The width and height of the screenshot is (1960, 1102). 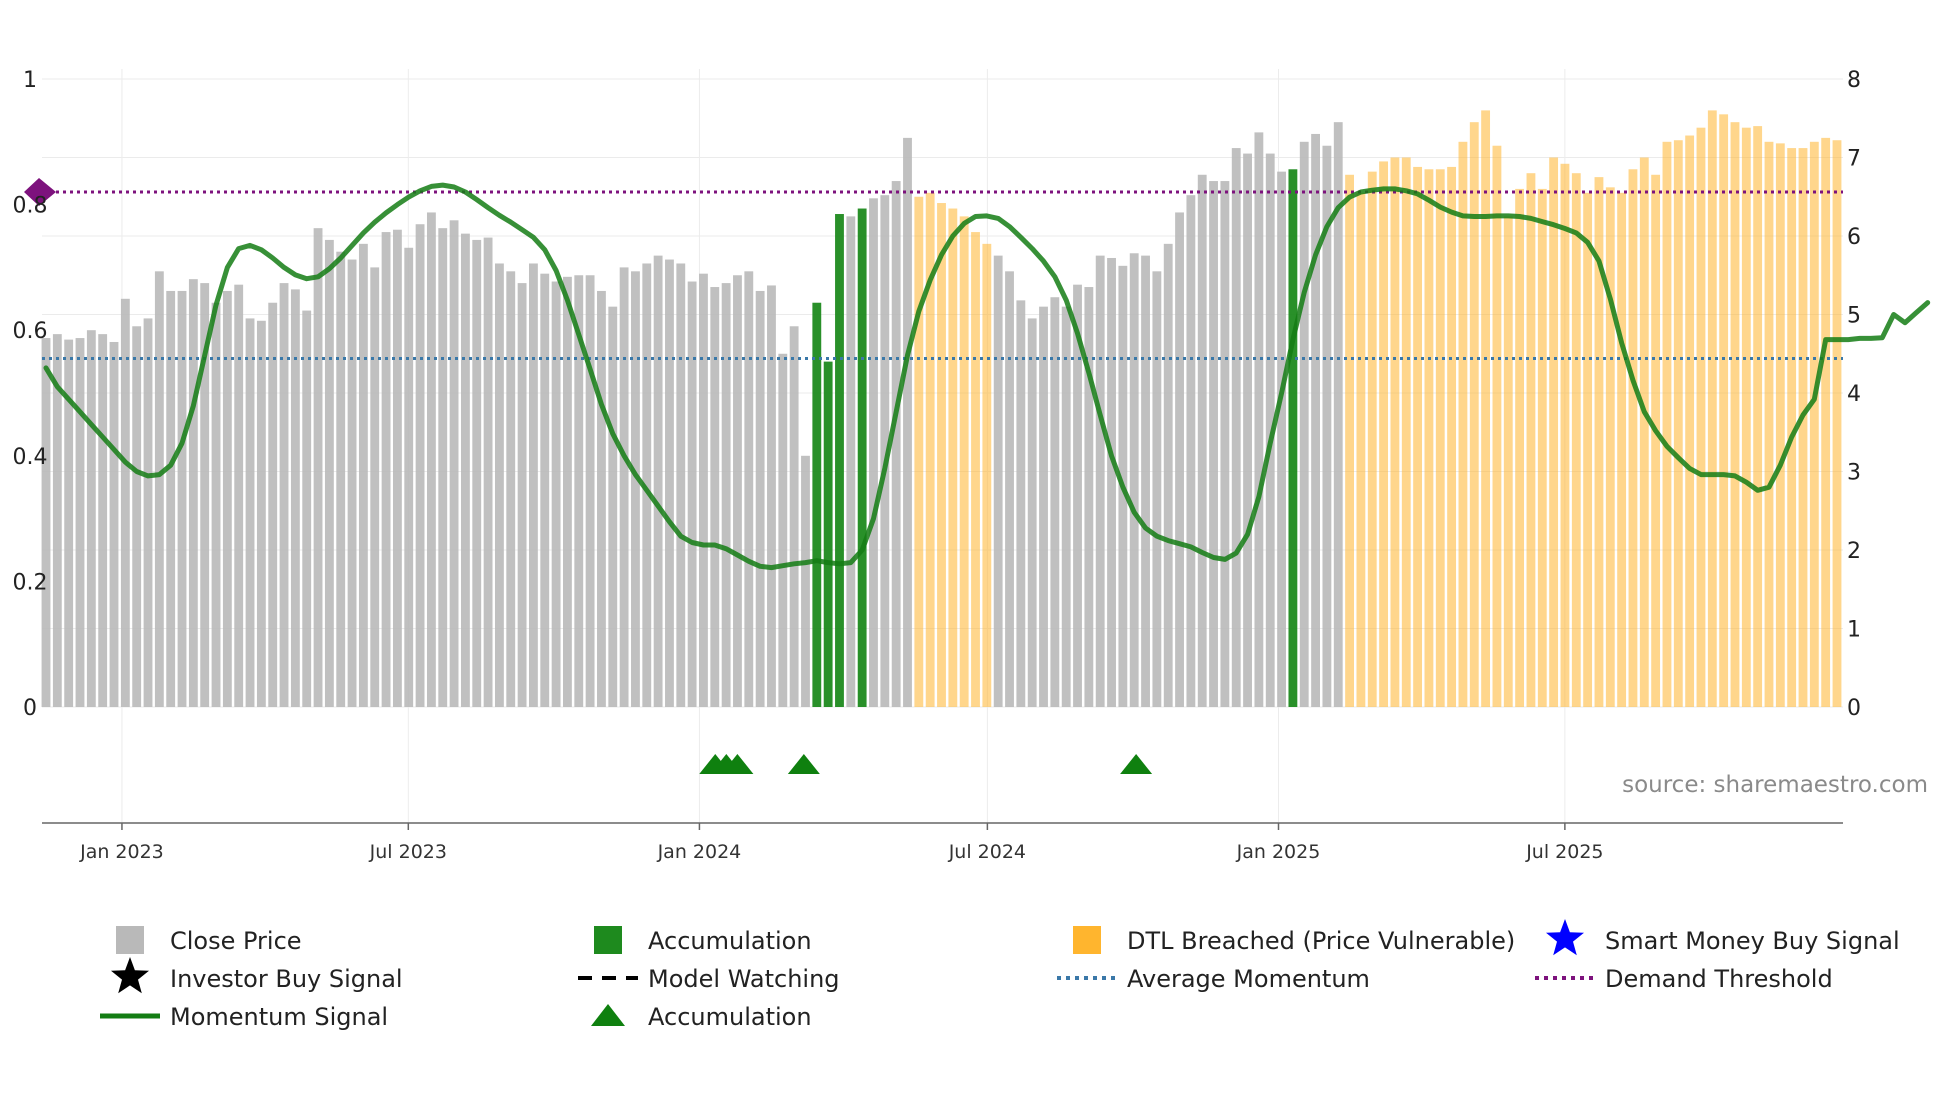 I want to click on x-axis-tick-label: Jul 2025, so click(x=1564, y=852).